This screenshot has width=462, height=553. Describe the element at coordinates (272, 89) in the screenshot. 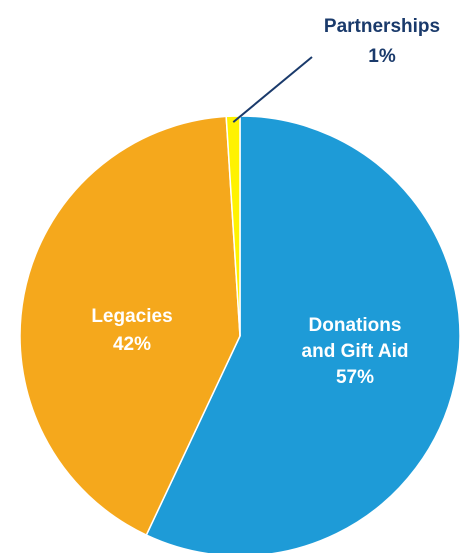

I see `partnerships-leader-line` at that location.